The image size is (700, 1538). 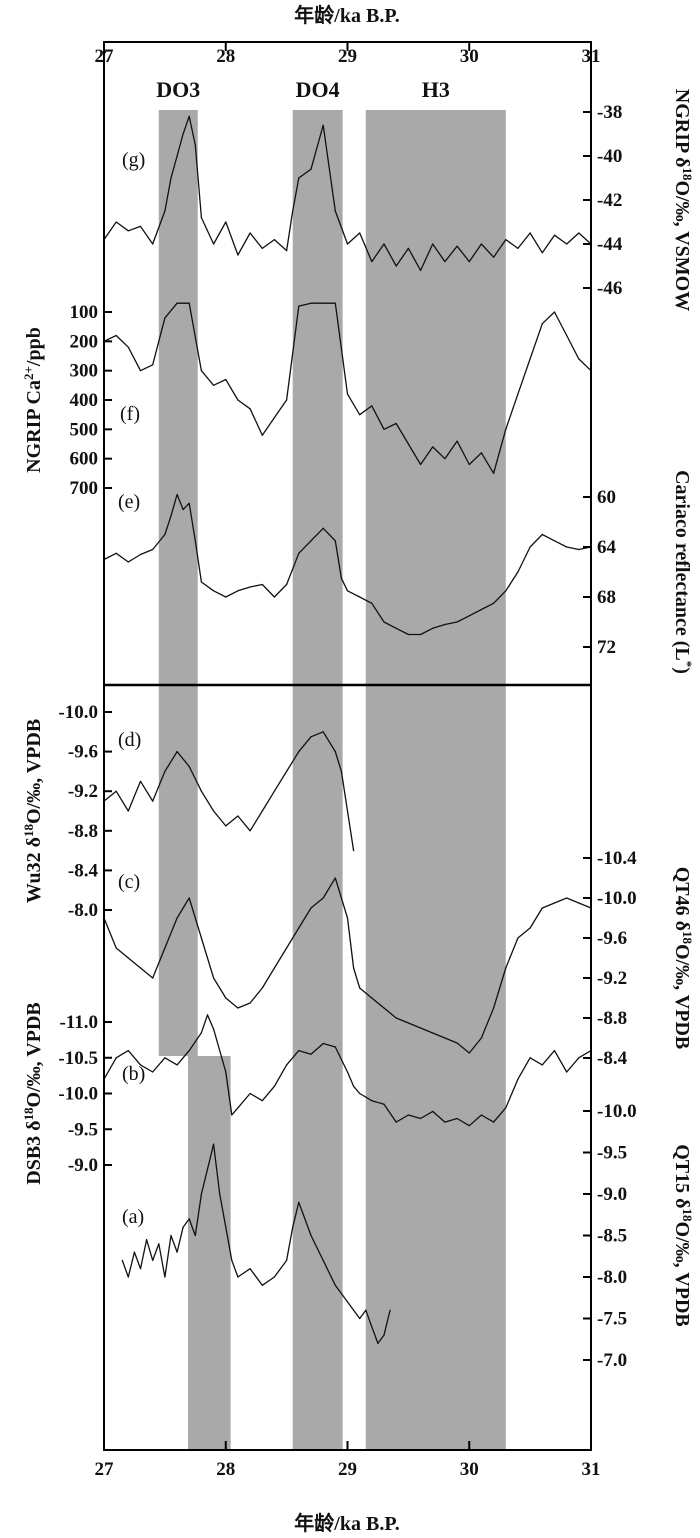 What do you see at coordinates (617, 1111) in the screenshot?
I see `y-tick-label-a-0: -10.0` at bounding box center [617, 1111].